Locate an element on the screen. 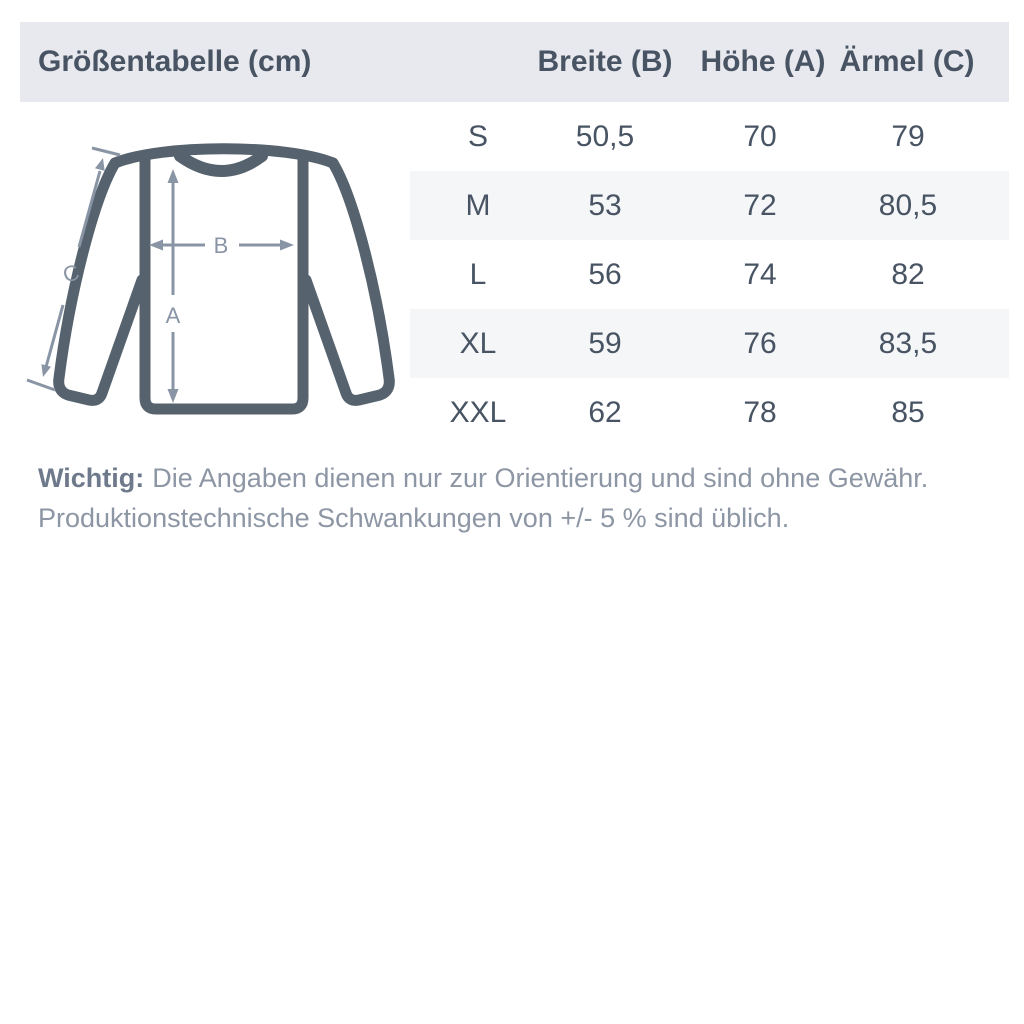  cell-aermel: 83,5 is located at coordinates (908, 343).